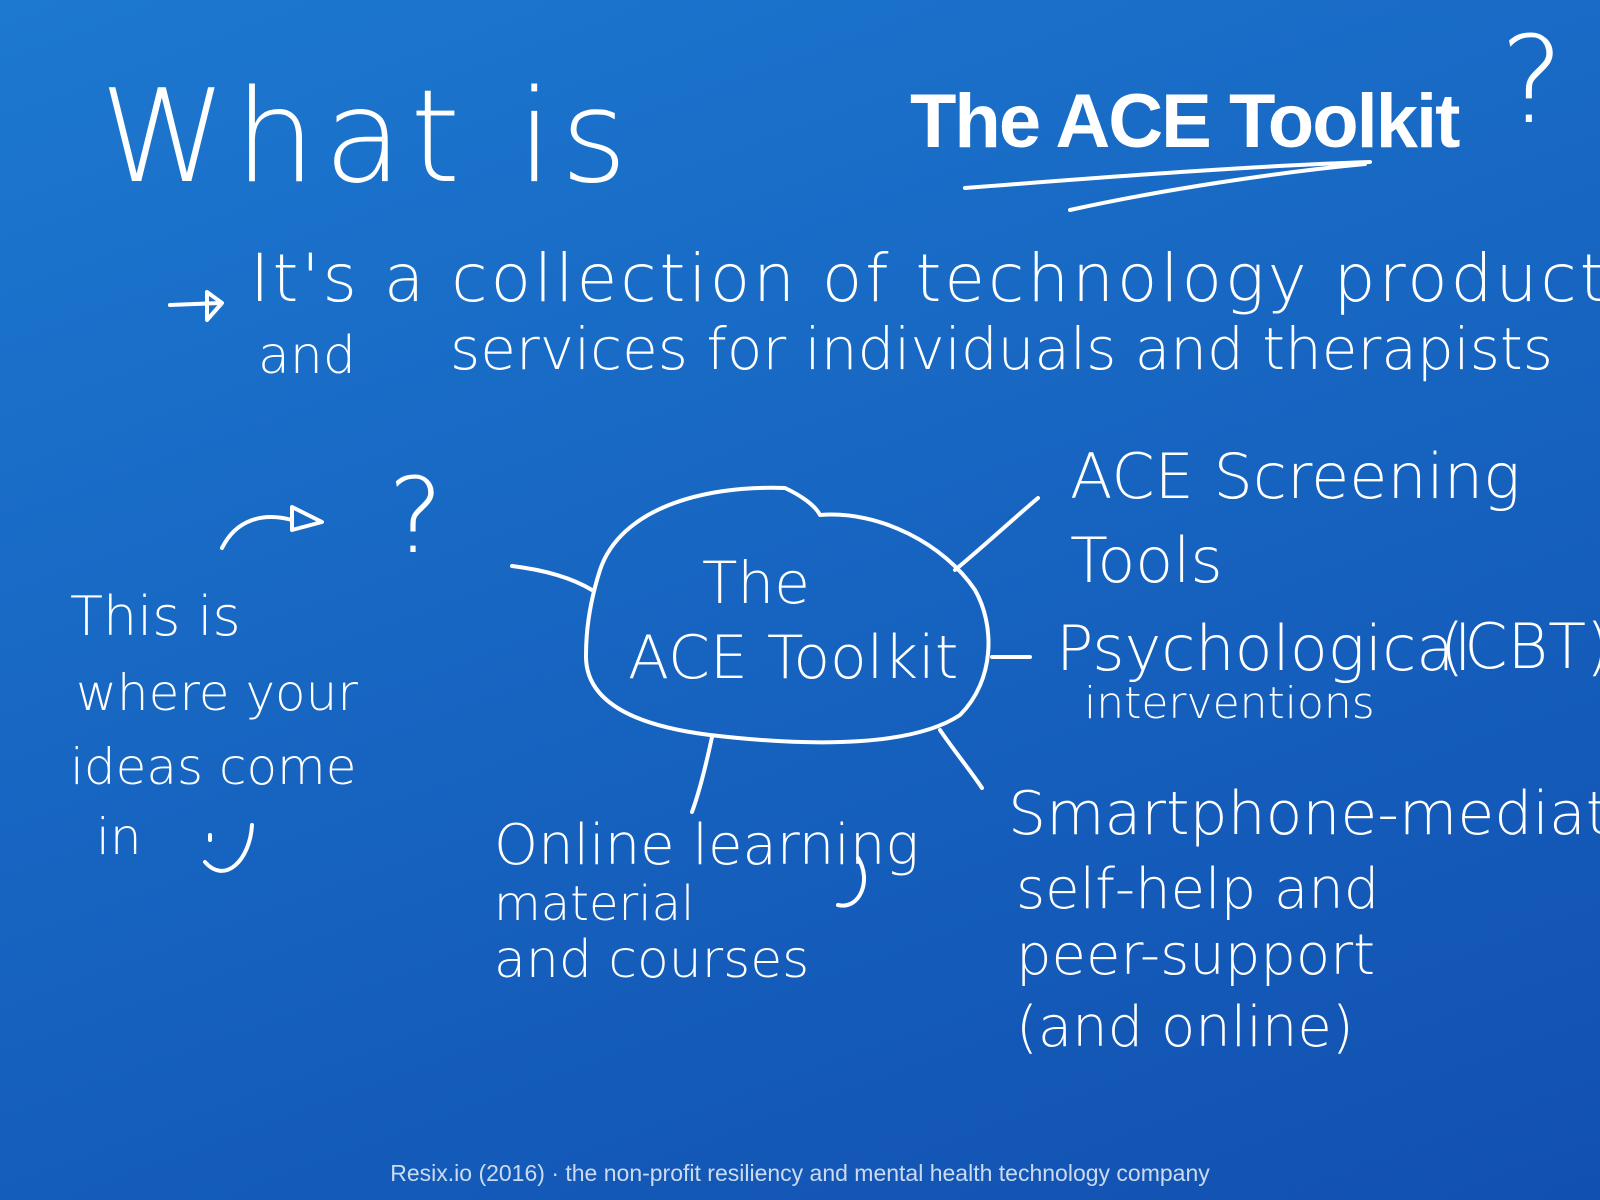 The height and width of the screenshot is (1200, 1600). I want to click on learning-hook, so click(851, 882).